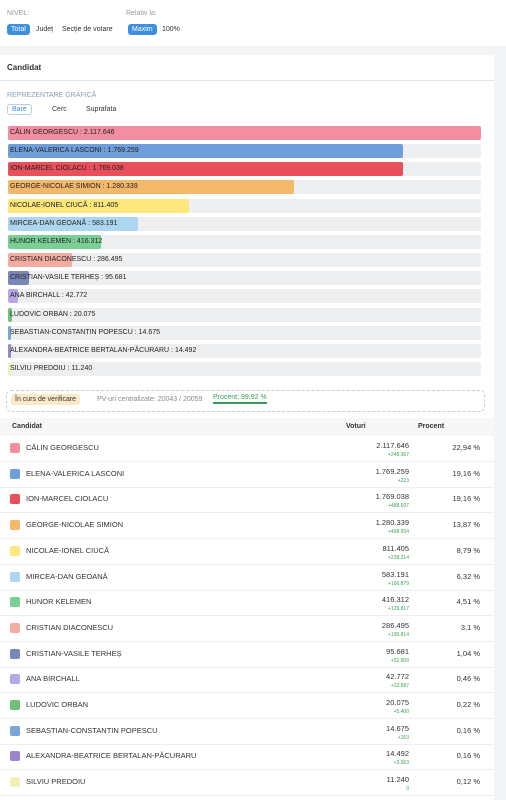 The width and height of the screenshot is (506, 800). What do you see at coordinates (48, 295) in the screenshot?
I see `bar-label: ANA BIRCHALL : 42.772` at bounding box center [48, 295].